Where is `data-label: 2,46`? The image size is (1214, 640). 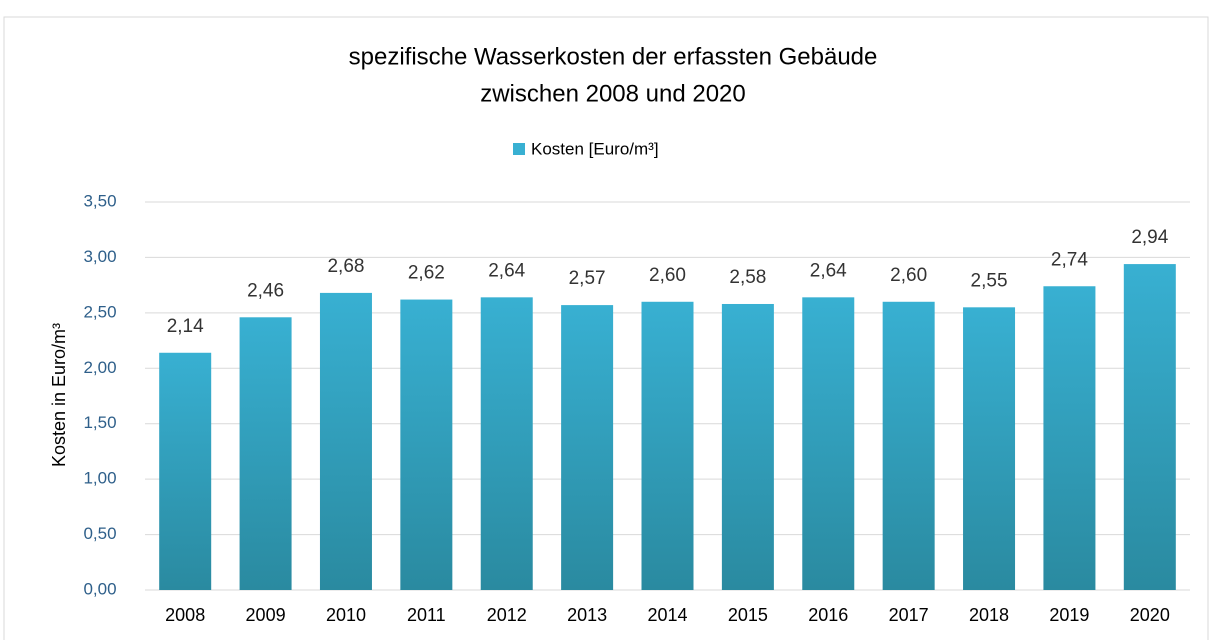 data-label: 2,46 is located at coordinates (265, 290).